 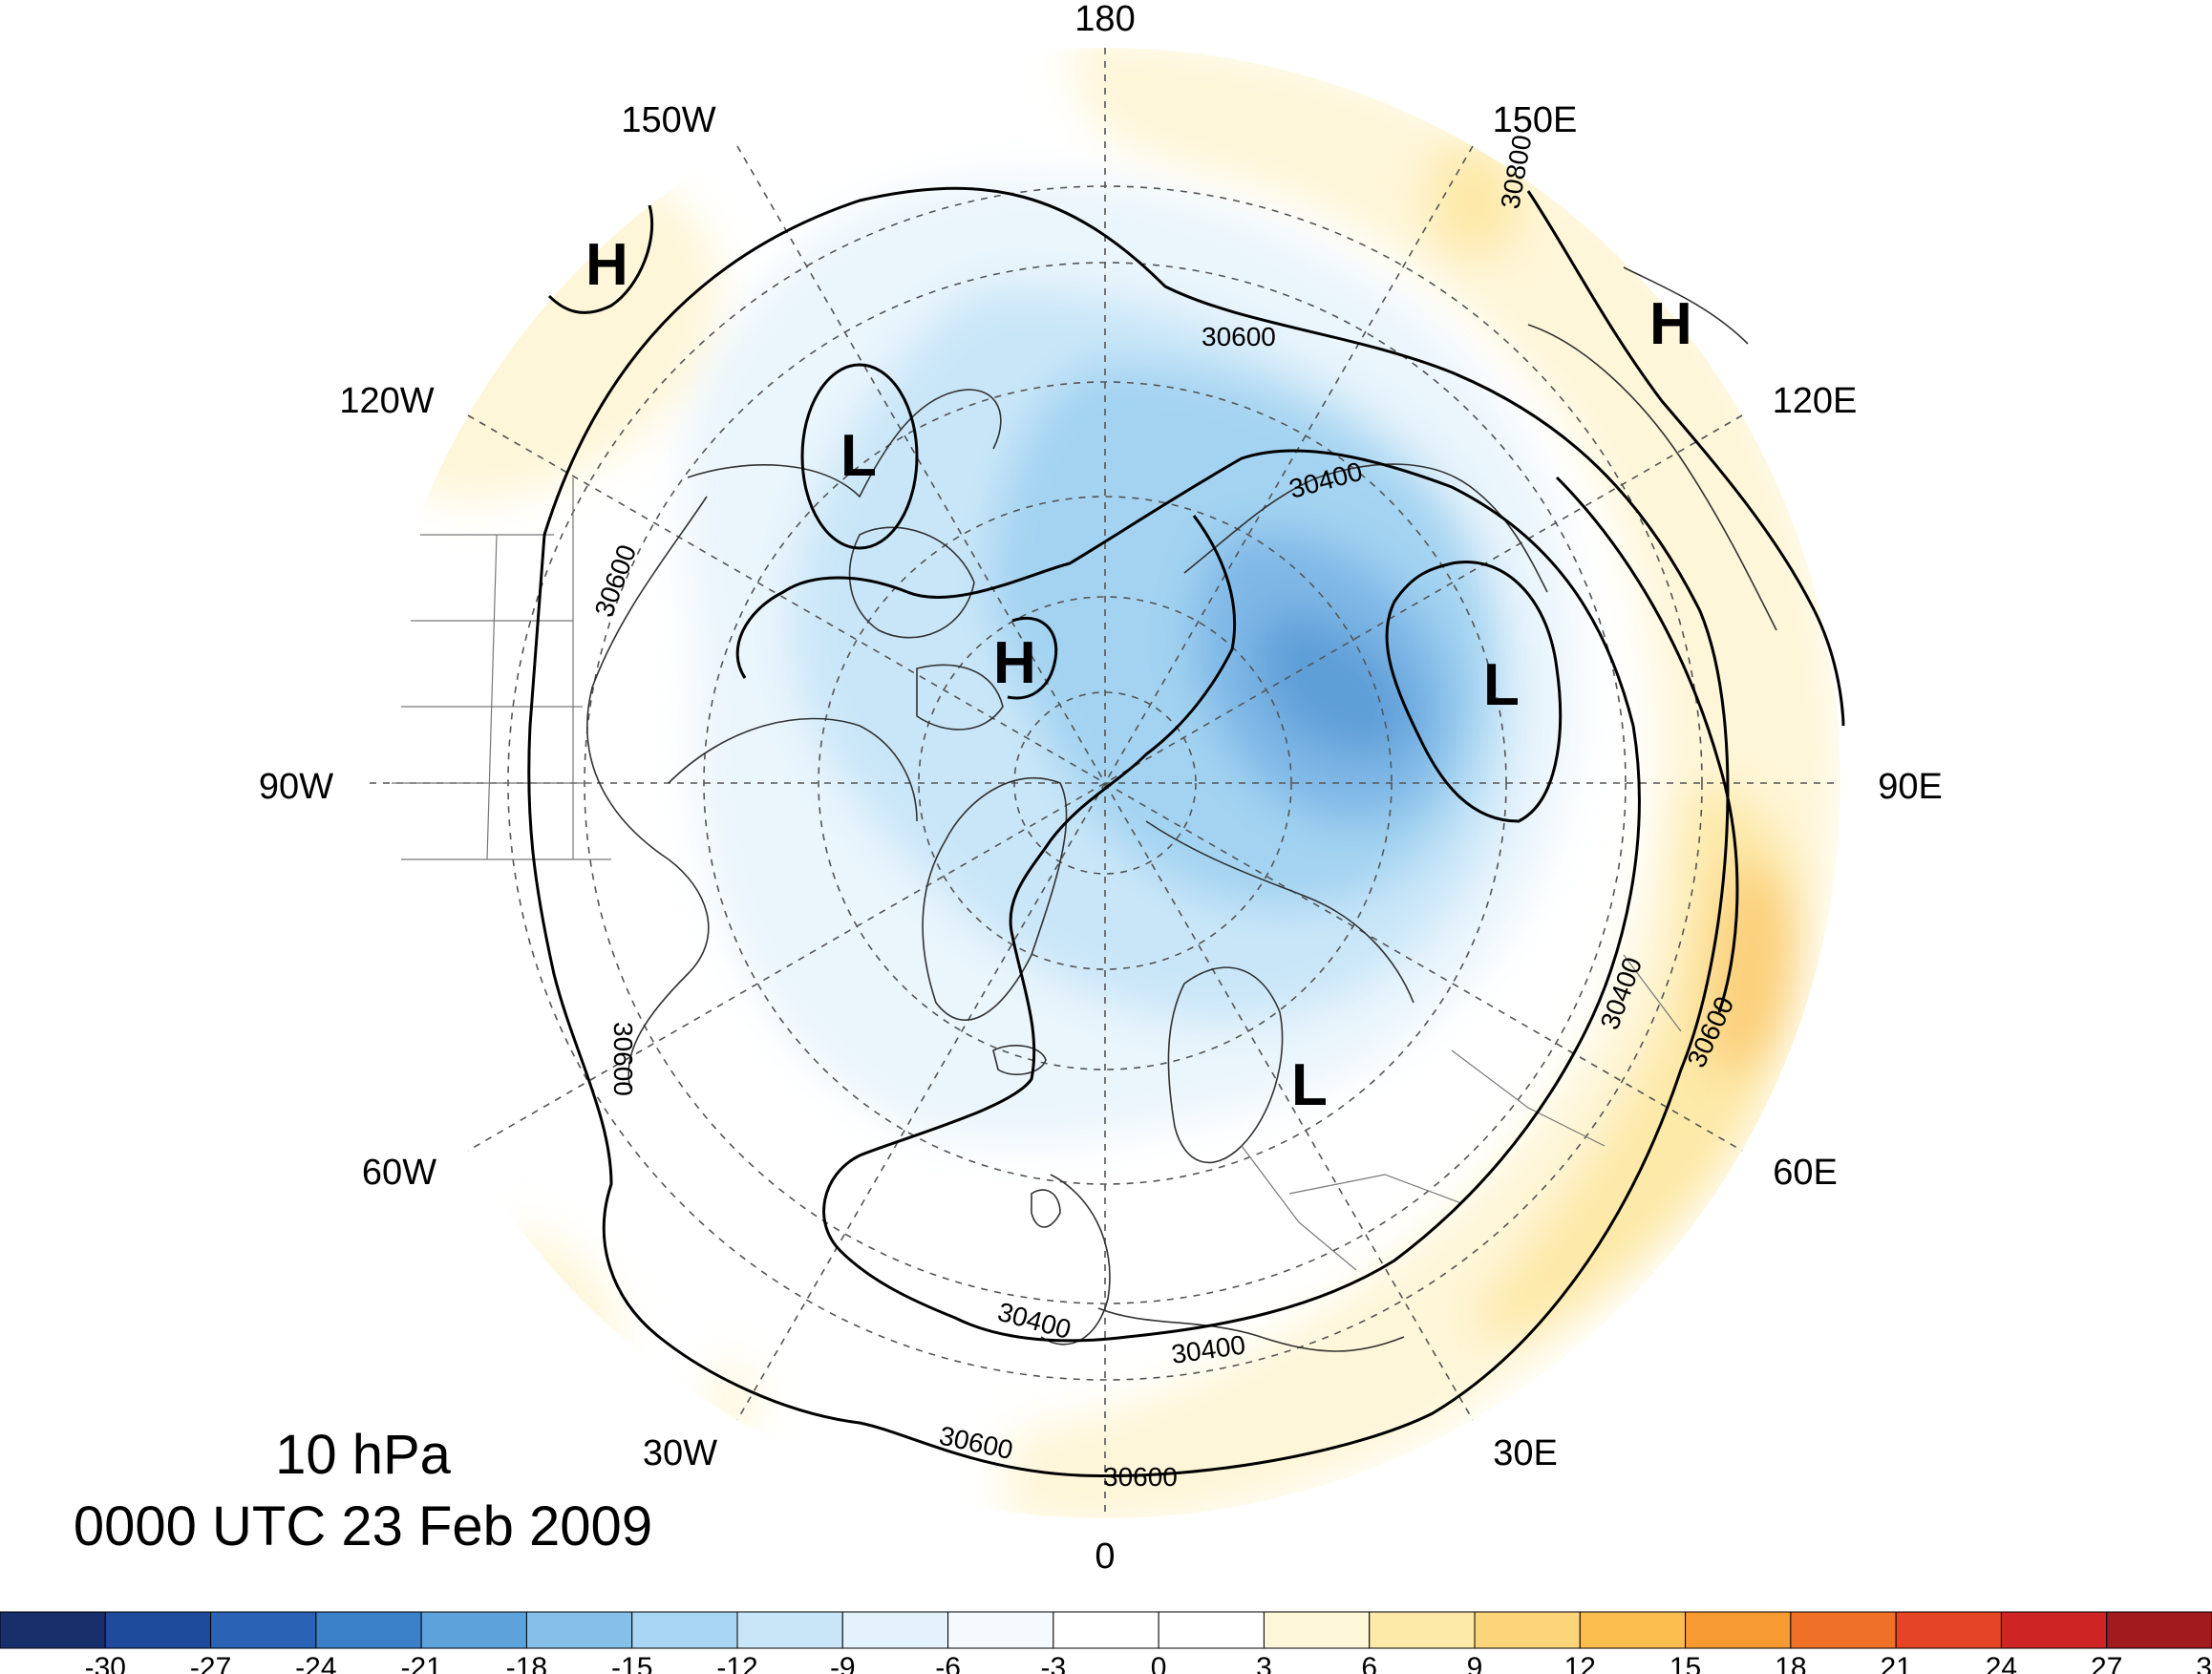 What do you see at coordinates (1019, 1060) in the screenshot?
I see `iceland-coast` at bounding box center [1019, 1060].